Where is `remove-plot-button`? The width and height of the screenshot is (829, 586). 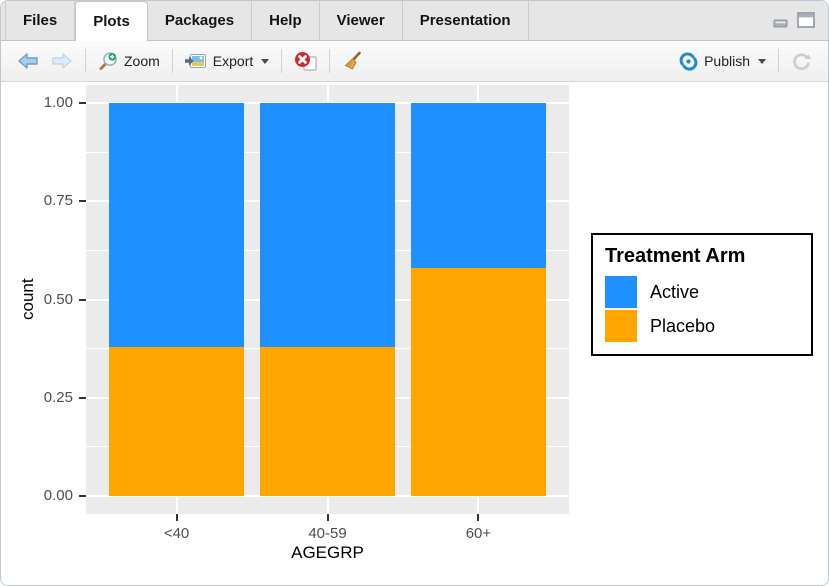
remove-plot-button is located at coordinates (305, 61).